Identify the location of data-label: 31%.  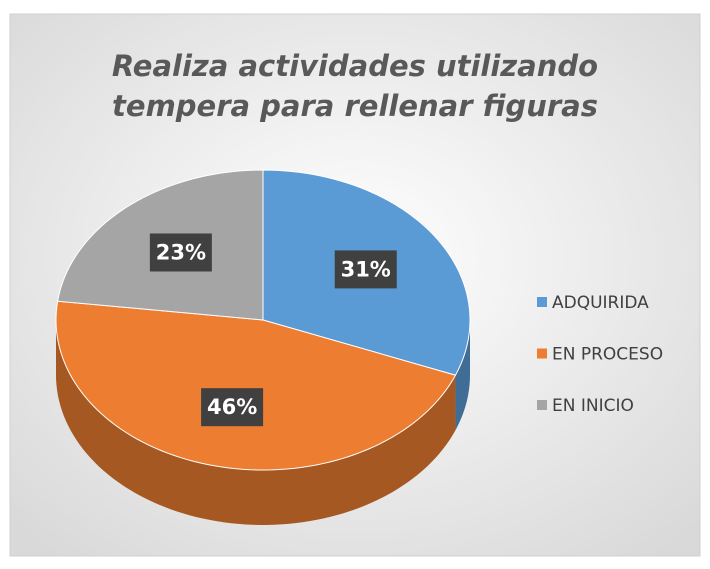
(366, 269).